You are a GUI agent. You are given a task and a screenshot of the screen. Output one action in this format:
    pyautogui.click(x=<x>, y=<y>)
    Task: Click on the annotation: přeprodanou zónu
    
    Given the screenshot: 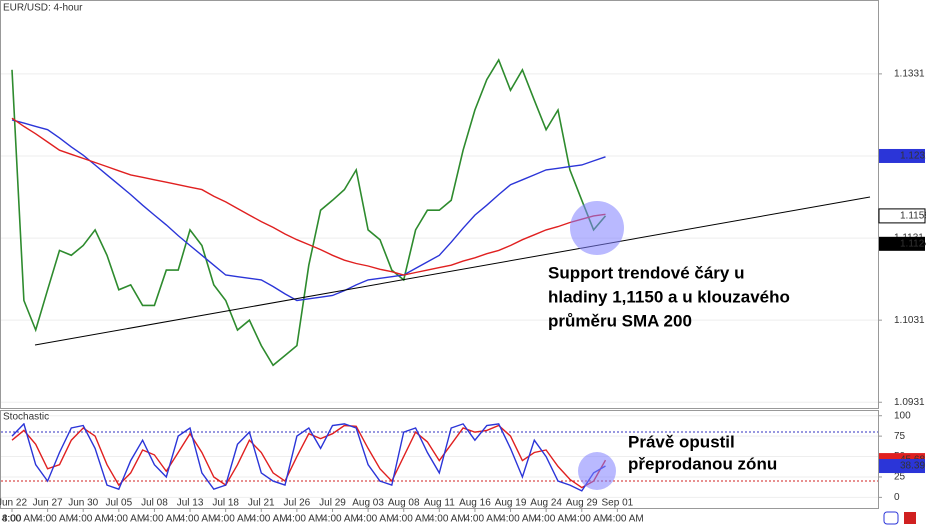 What is the action you would take?
    pyautogui.click(x=702, y=463)
    